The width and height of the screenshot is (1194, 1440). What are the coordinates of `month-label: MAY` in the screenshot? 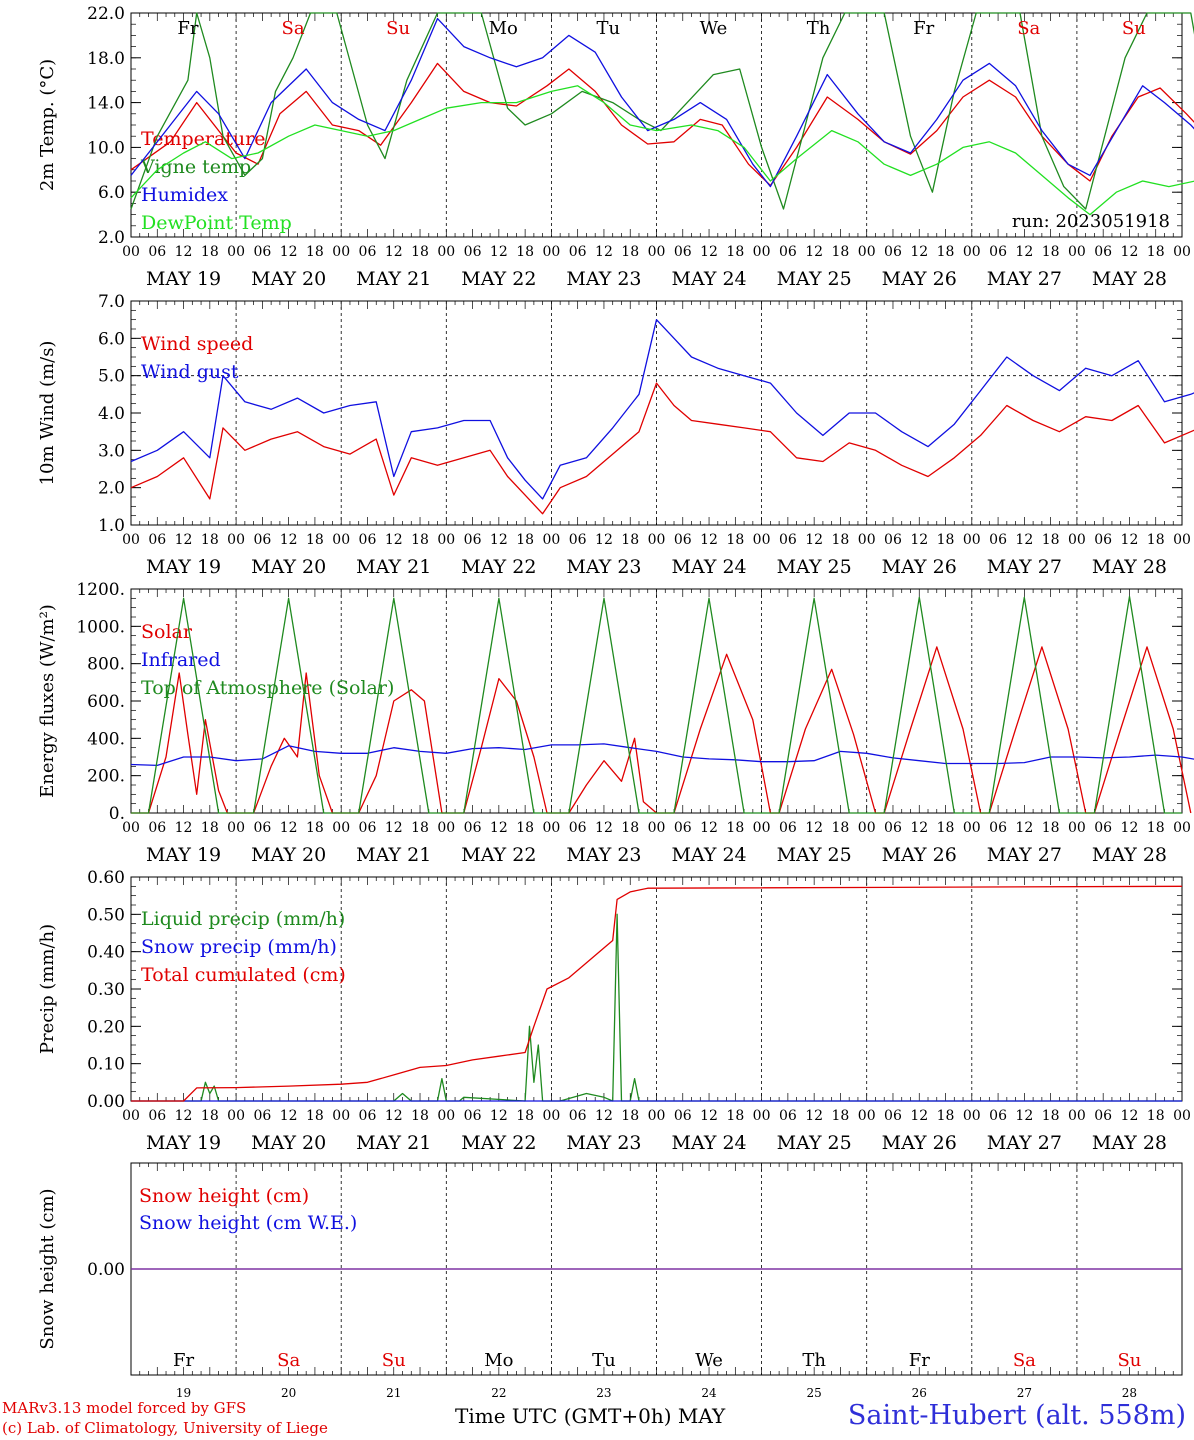 It's located at (701, 1416).